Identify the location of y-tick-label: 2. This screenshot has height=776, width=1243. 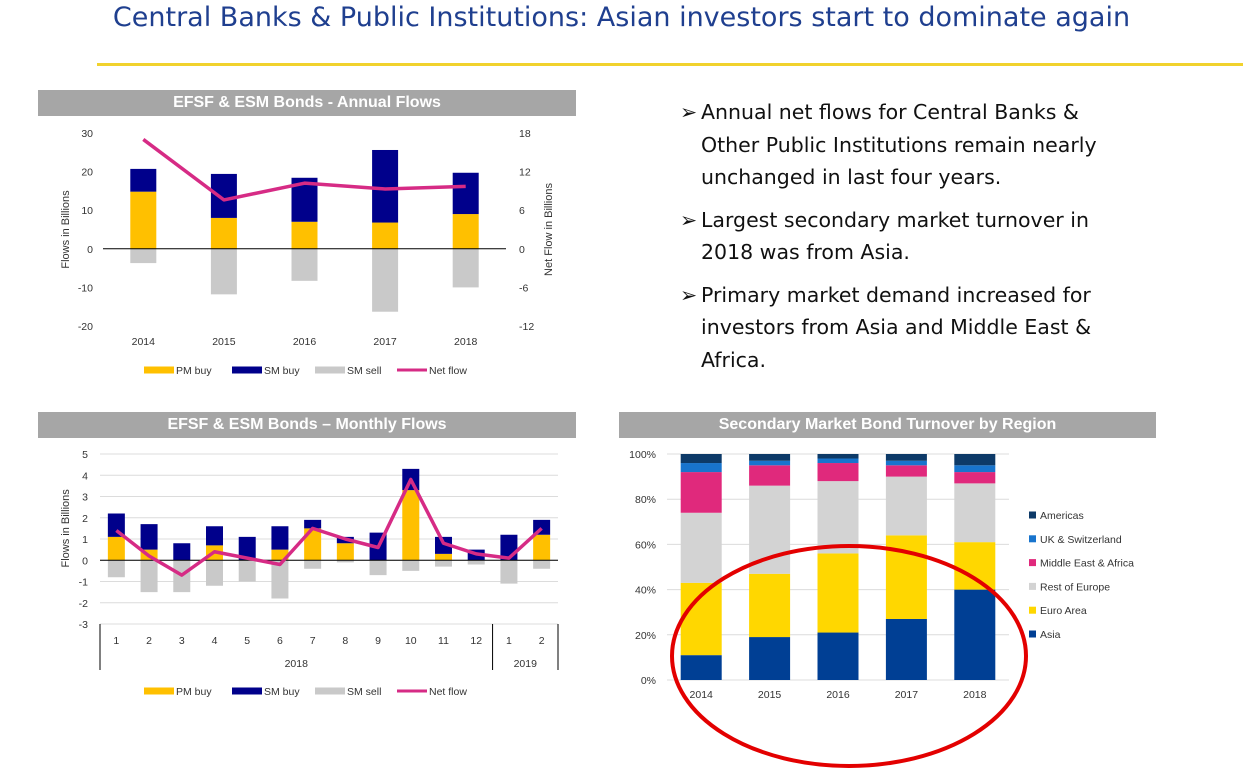
(85, 519).